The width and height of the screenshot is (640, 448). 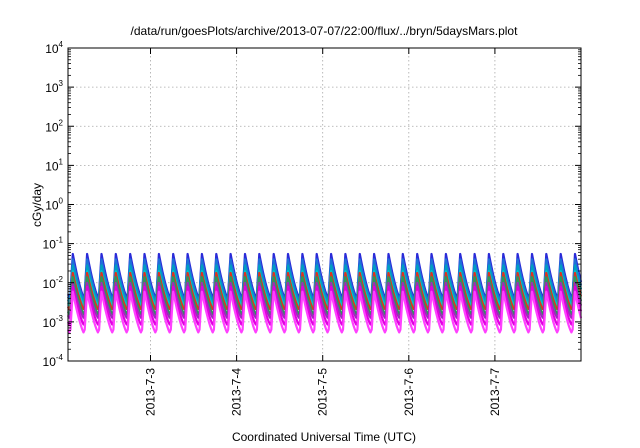 What do you see at coordinates (54, 126) in the screenshot?
I see `y-tick-label: 10²` at bounding box center [54, 126].